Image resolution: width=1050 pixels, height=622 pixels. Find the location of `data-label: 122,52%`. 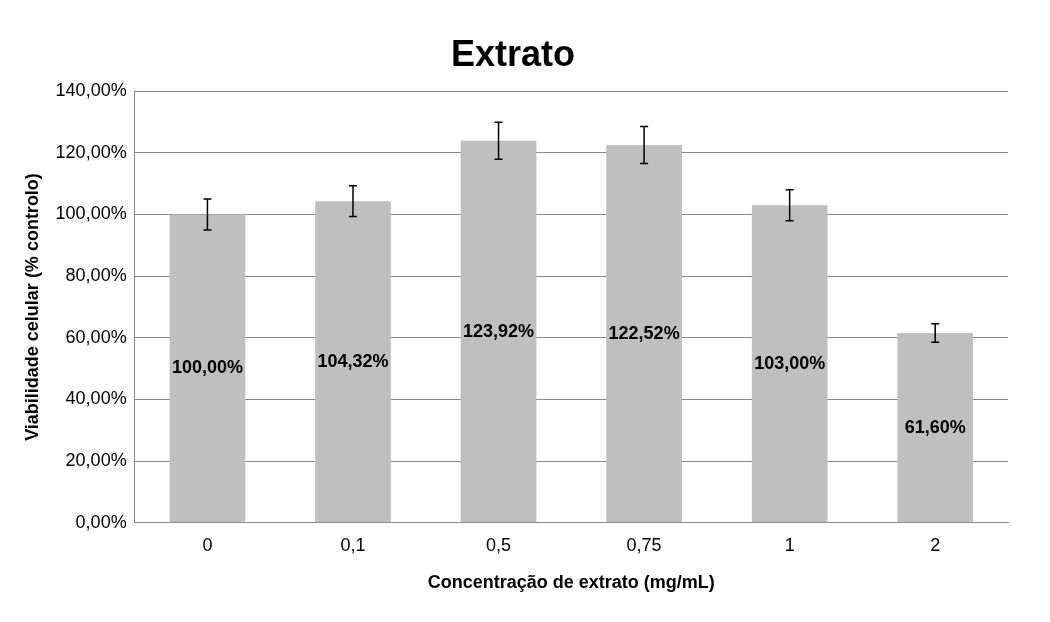

data-label: 122,52% is located at coordinates (644, 332).